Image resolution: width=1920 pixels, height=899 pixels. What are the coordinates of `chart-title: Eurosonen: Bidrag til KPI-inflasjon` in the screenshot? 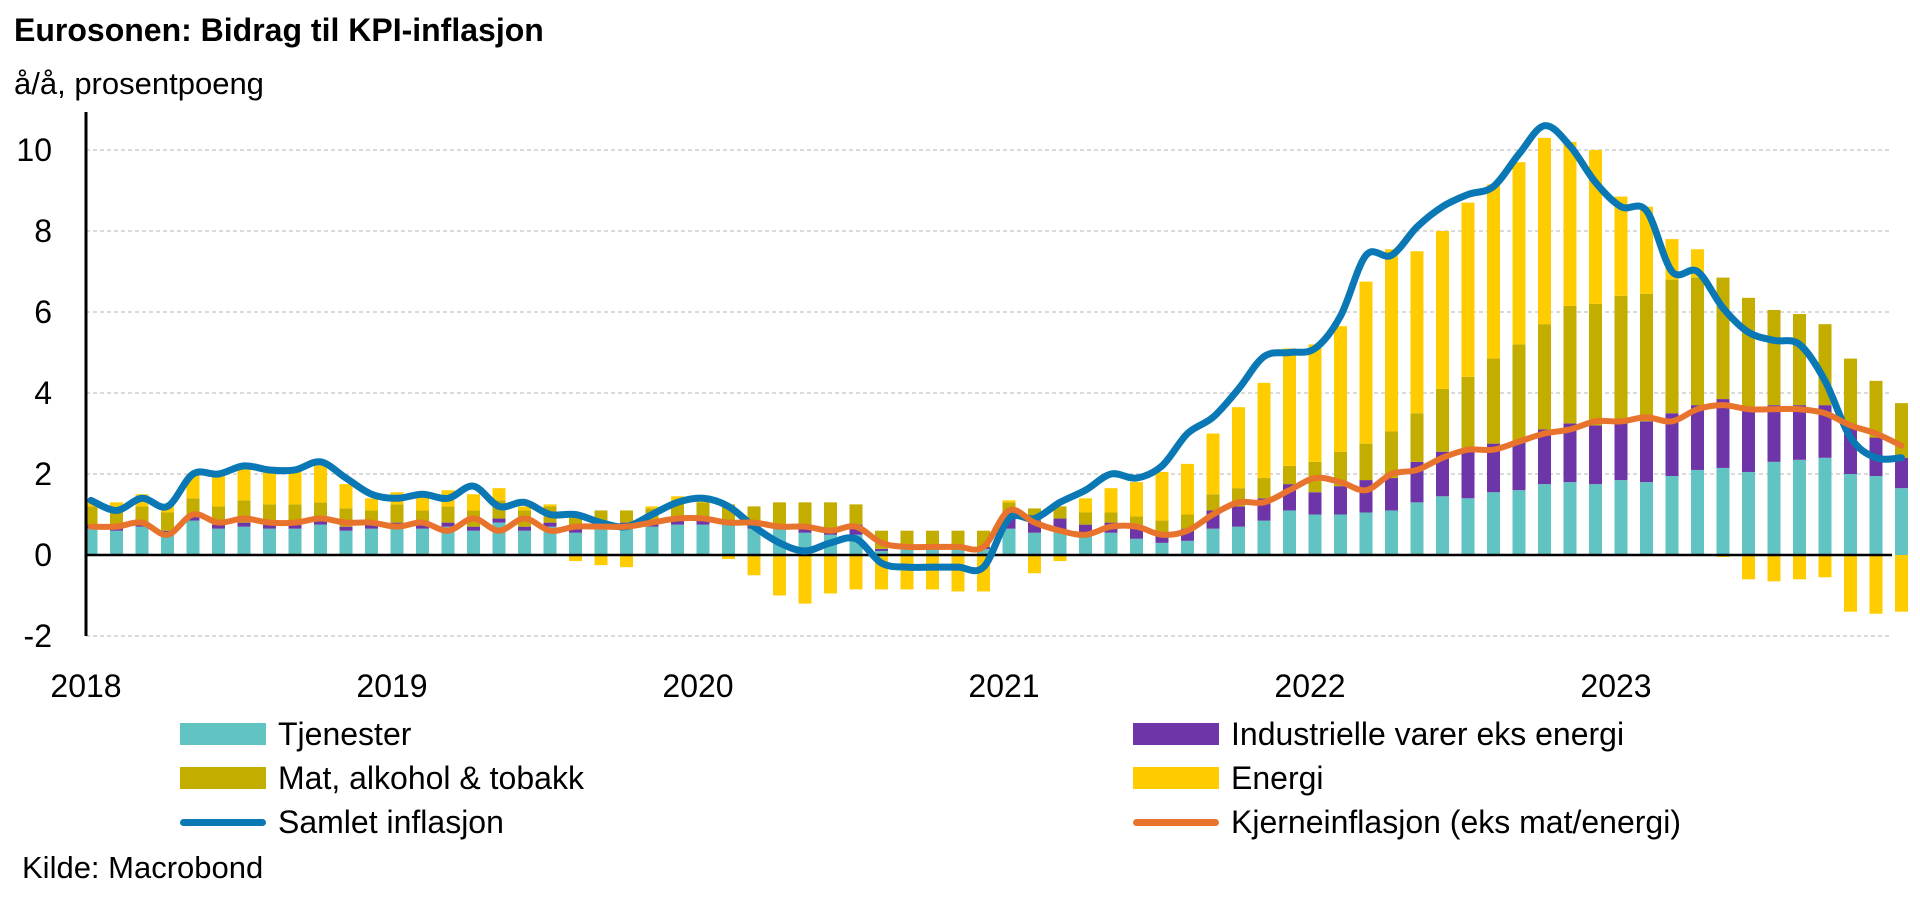 It's located at (279, 30).